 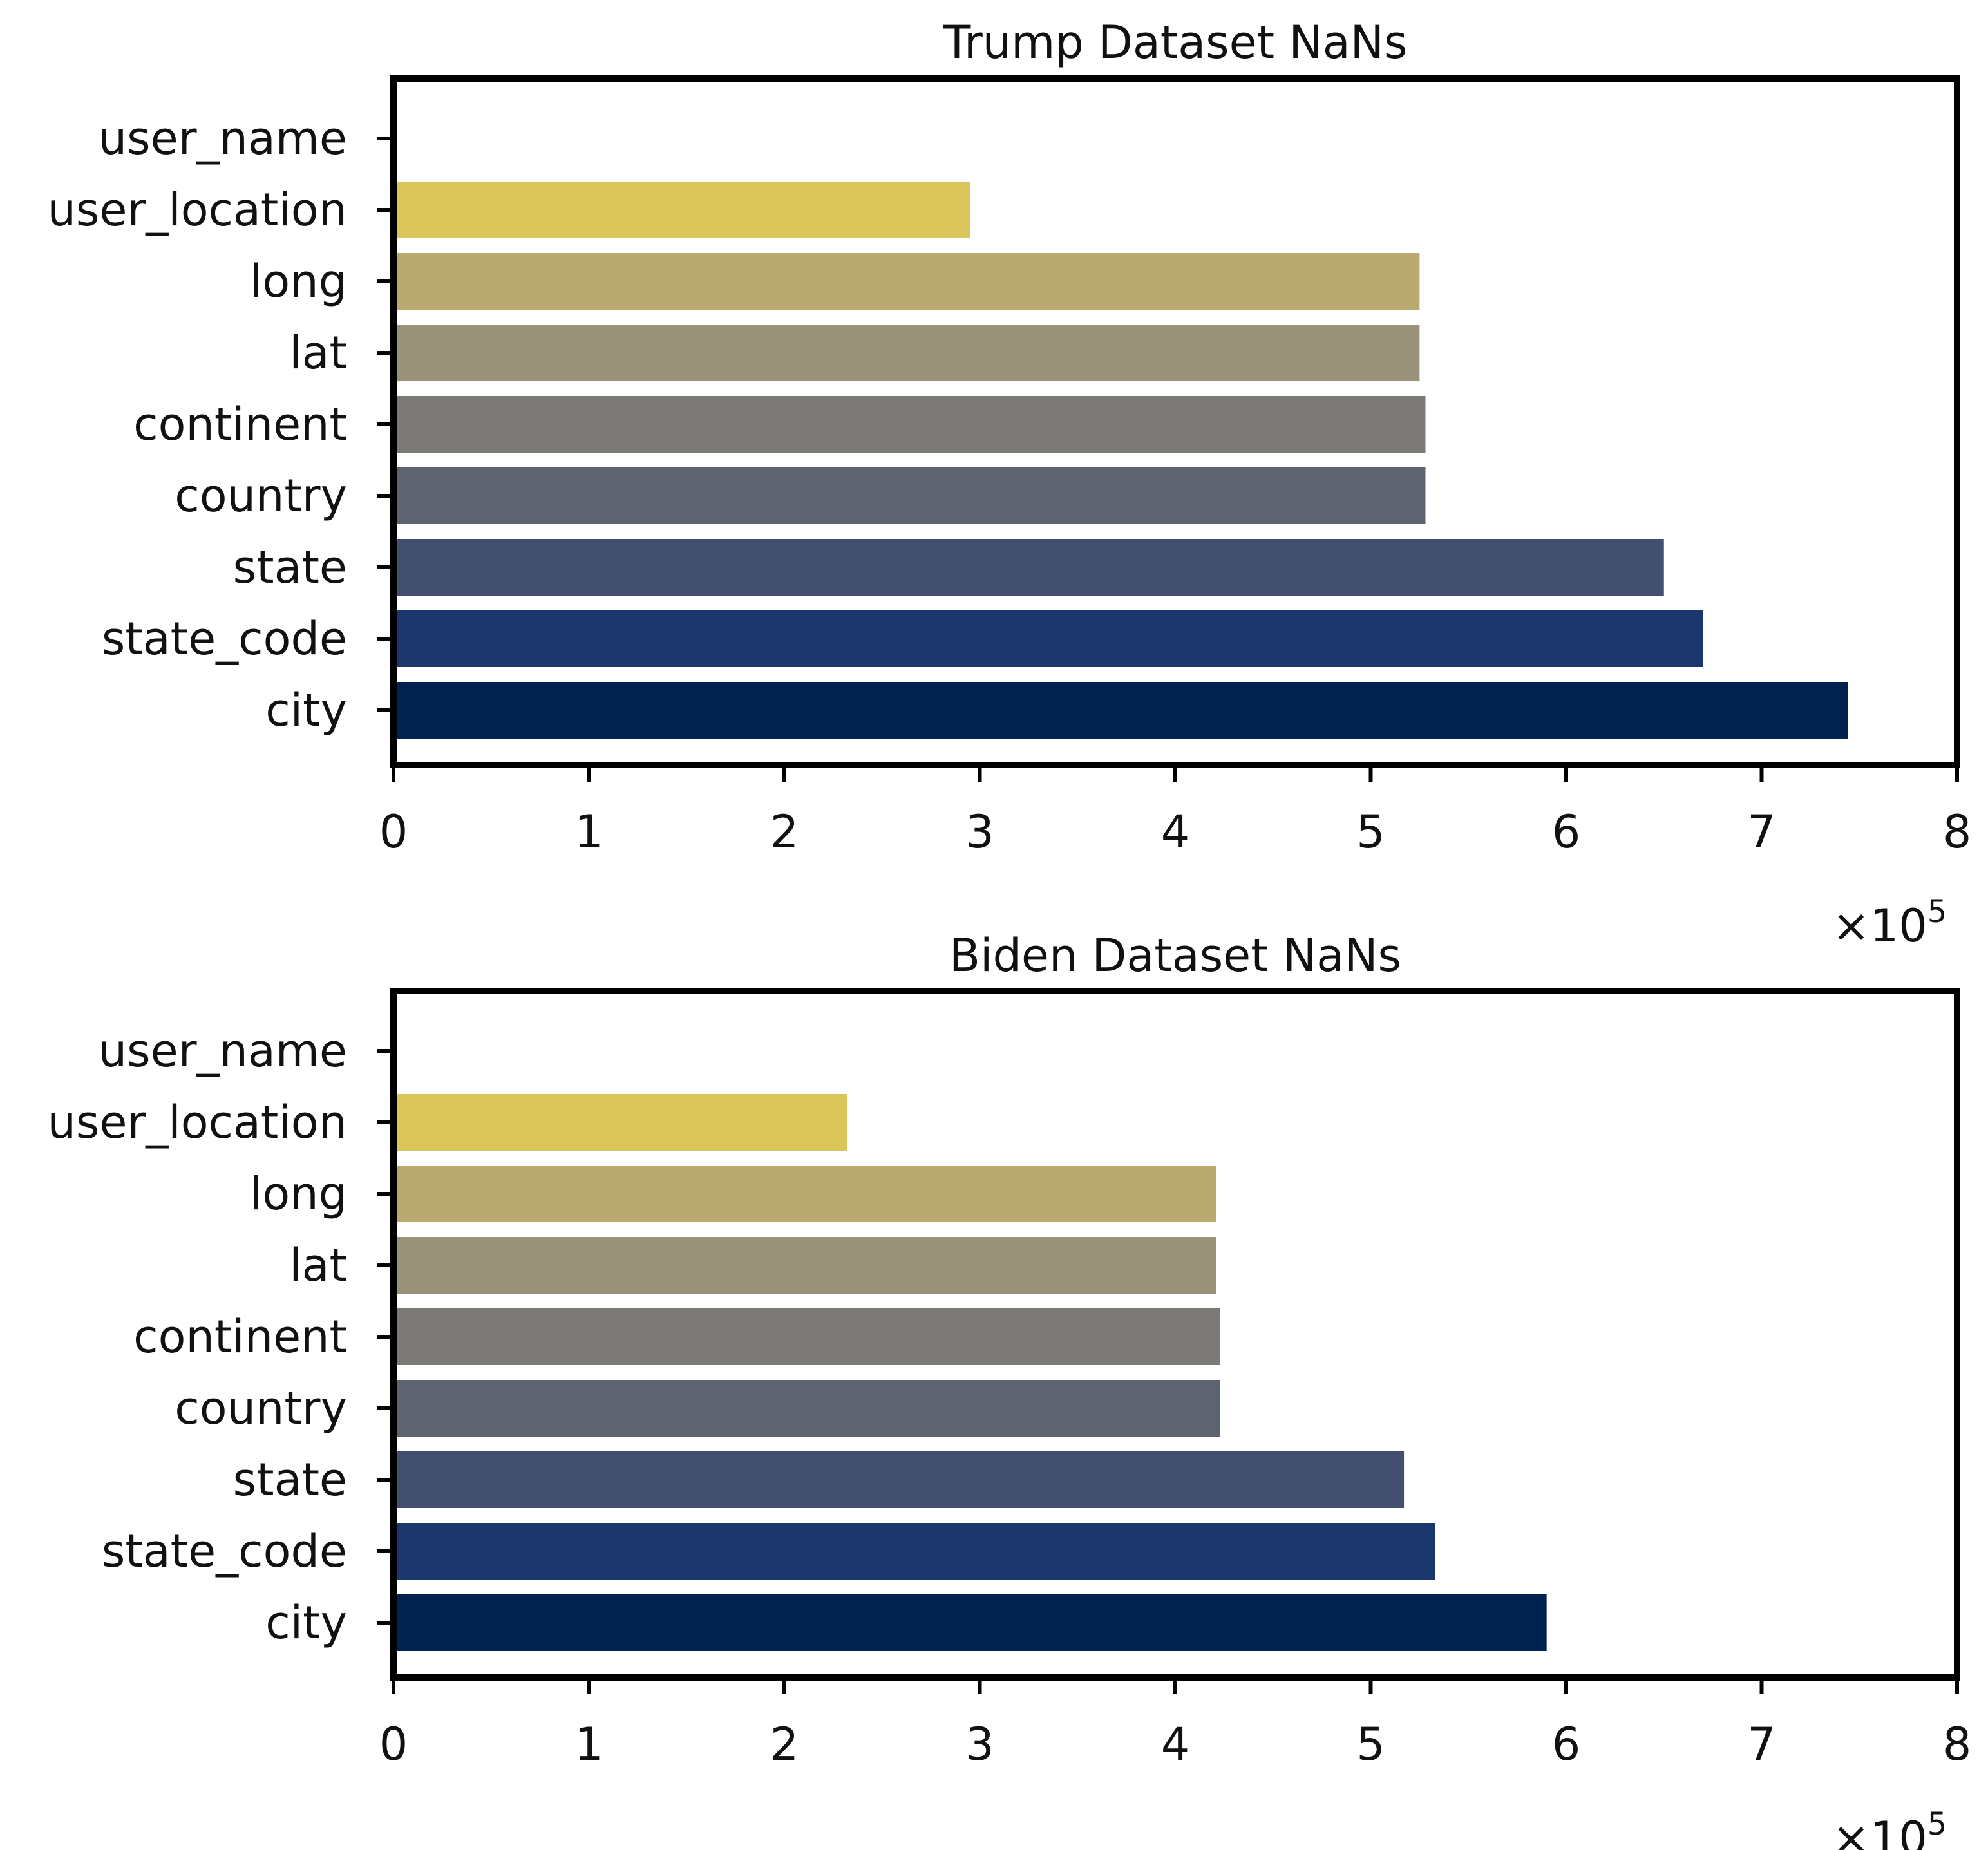 I want to click on biden-xtick-label: 5, so click(x=1371, y=1744).